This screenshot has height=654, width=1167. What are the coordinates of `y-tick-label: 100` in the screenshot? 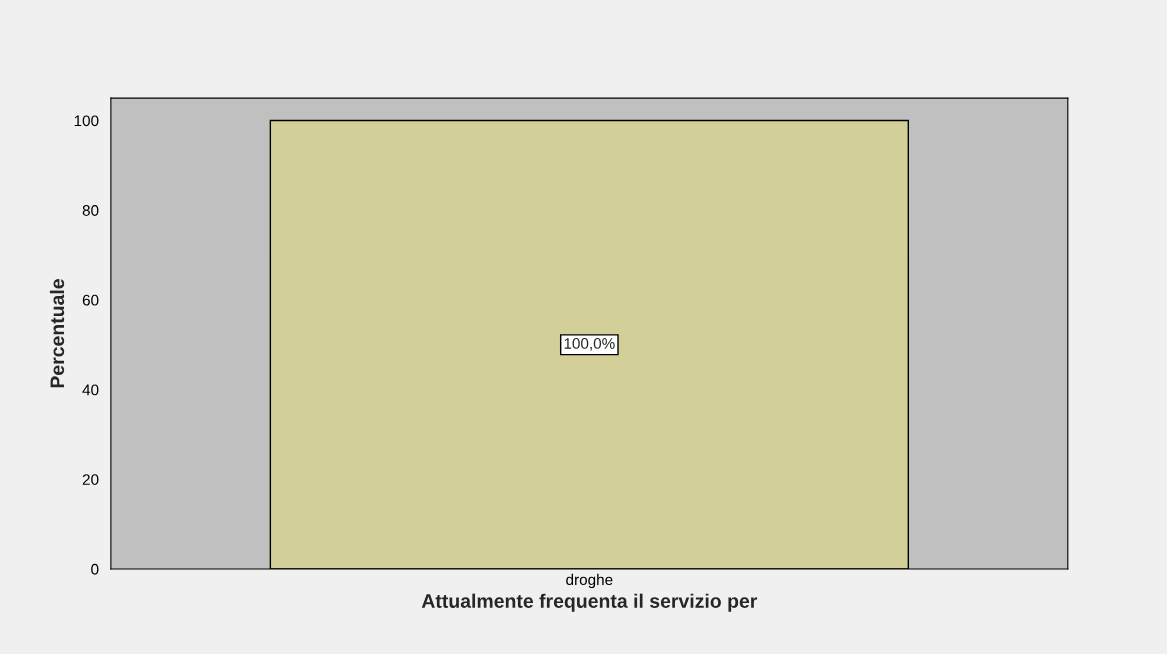 It's located at (86, 121).